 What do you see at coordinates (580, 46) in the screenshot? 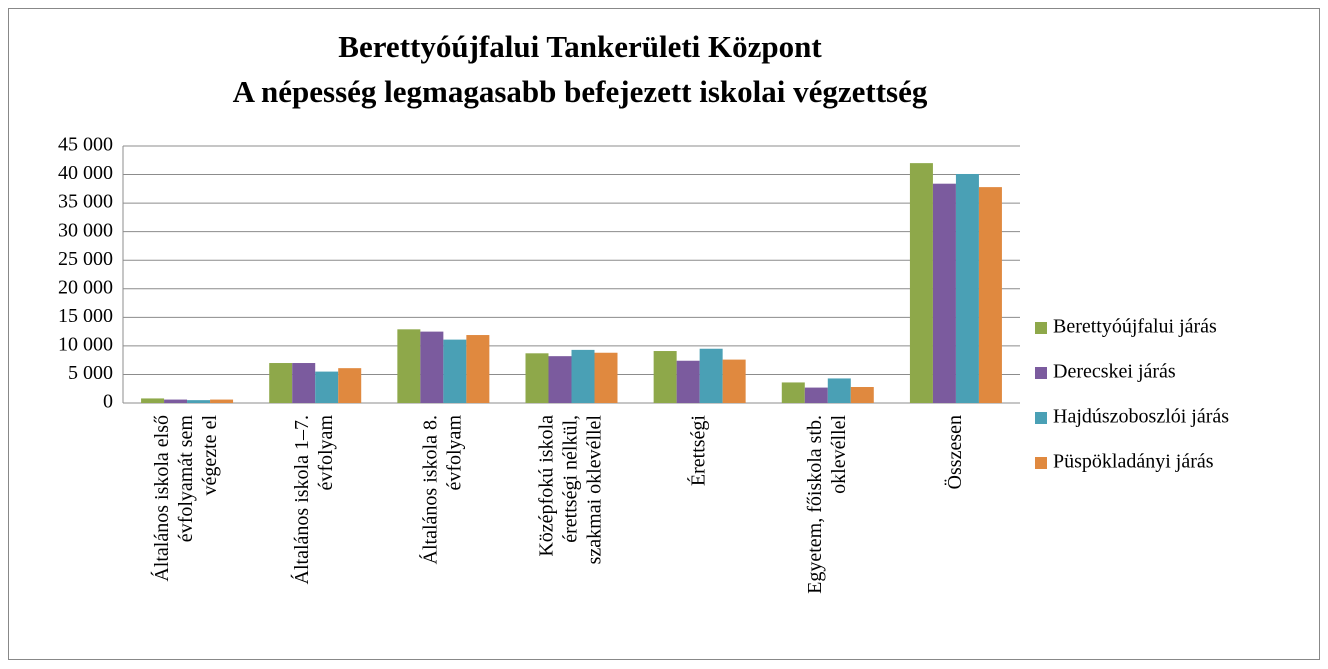
I see `chart-title: Berettyóújfalui Tankerületi Központ` at bounding box center [580, 46].